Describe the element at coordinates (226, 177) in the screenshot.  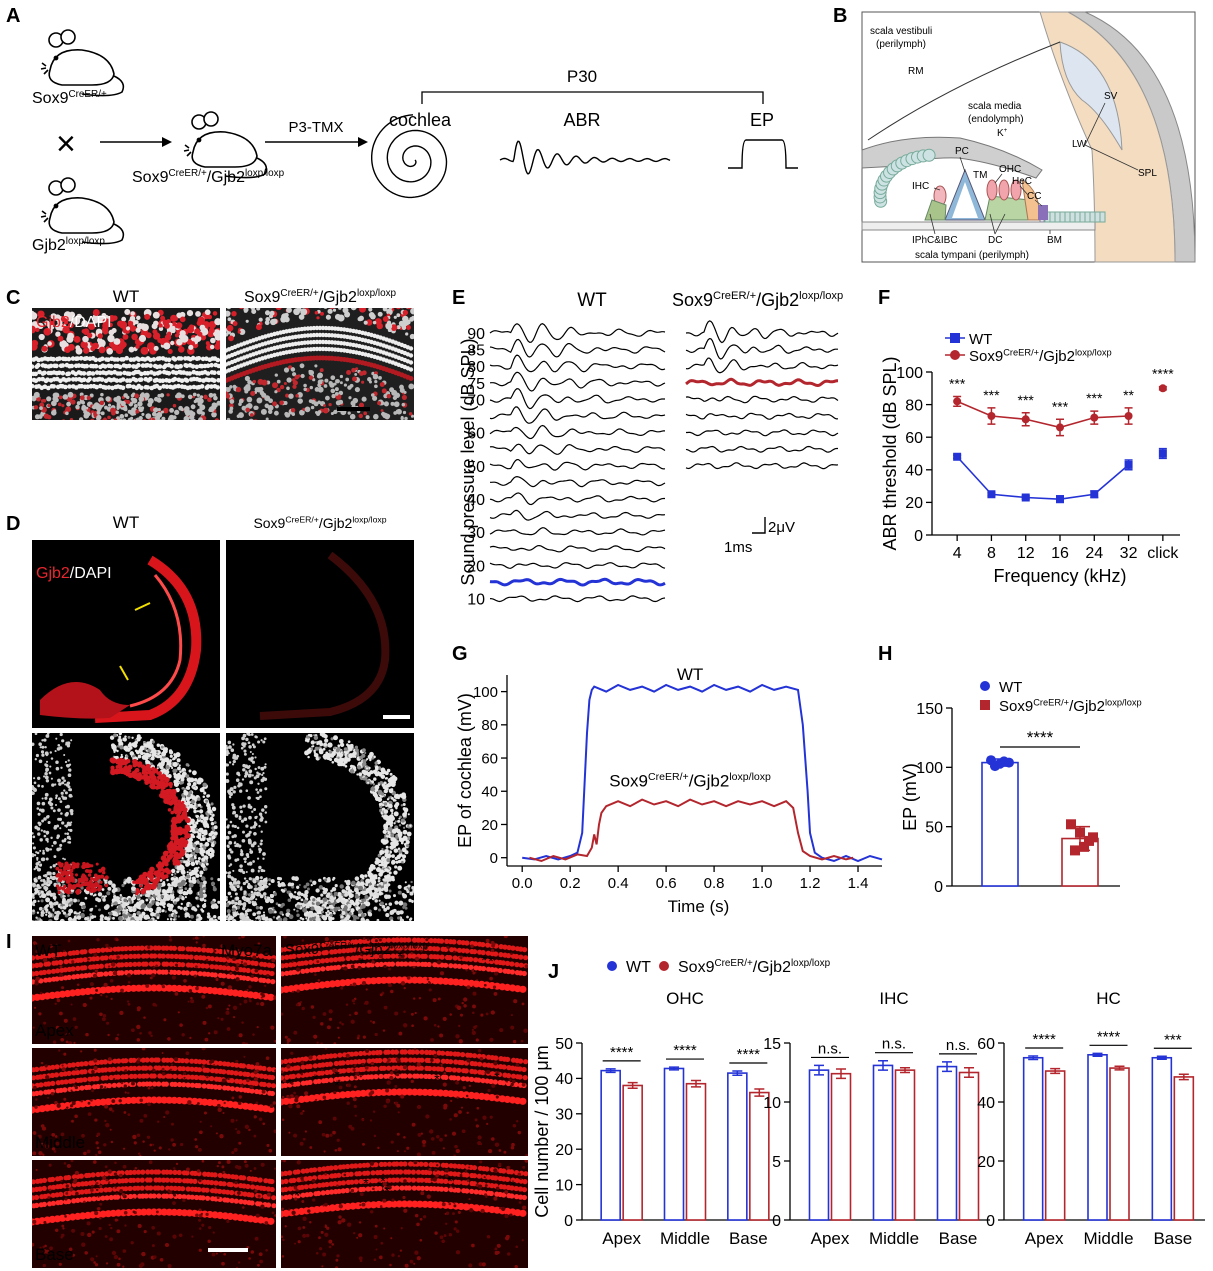
I see `text-part: /Gjb2` at that location.